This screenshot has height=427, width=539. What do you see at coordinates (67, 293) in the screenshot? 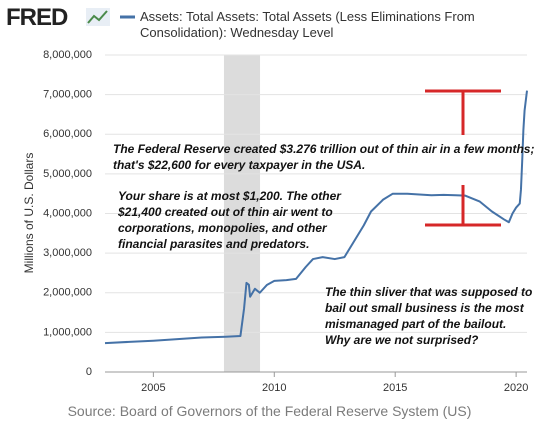
I see `y-tick-label: 2,000,000` at bounding box center [67, 293].